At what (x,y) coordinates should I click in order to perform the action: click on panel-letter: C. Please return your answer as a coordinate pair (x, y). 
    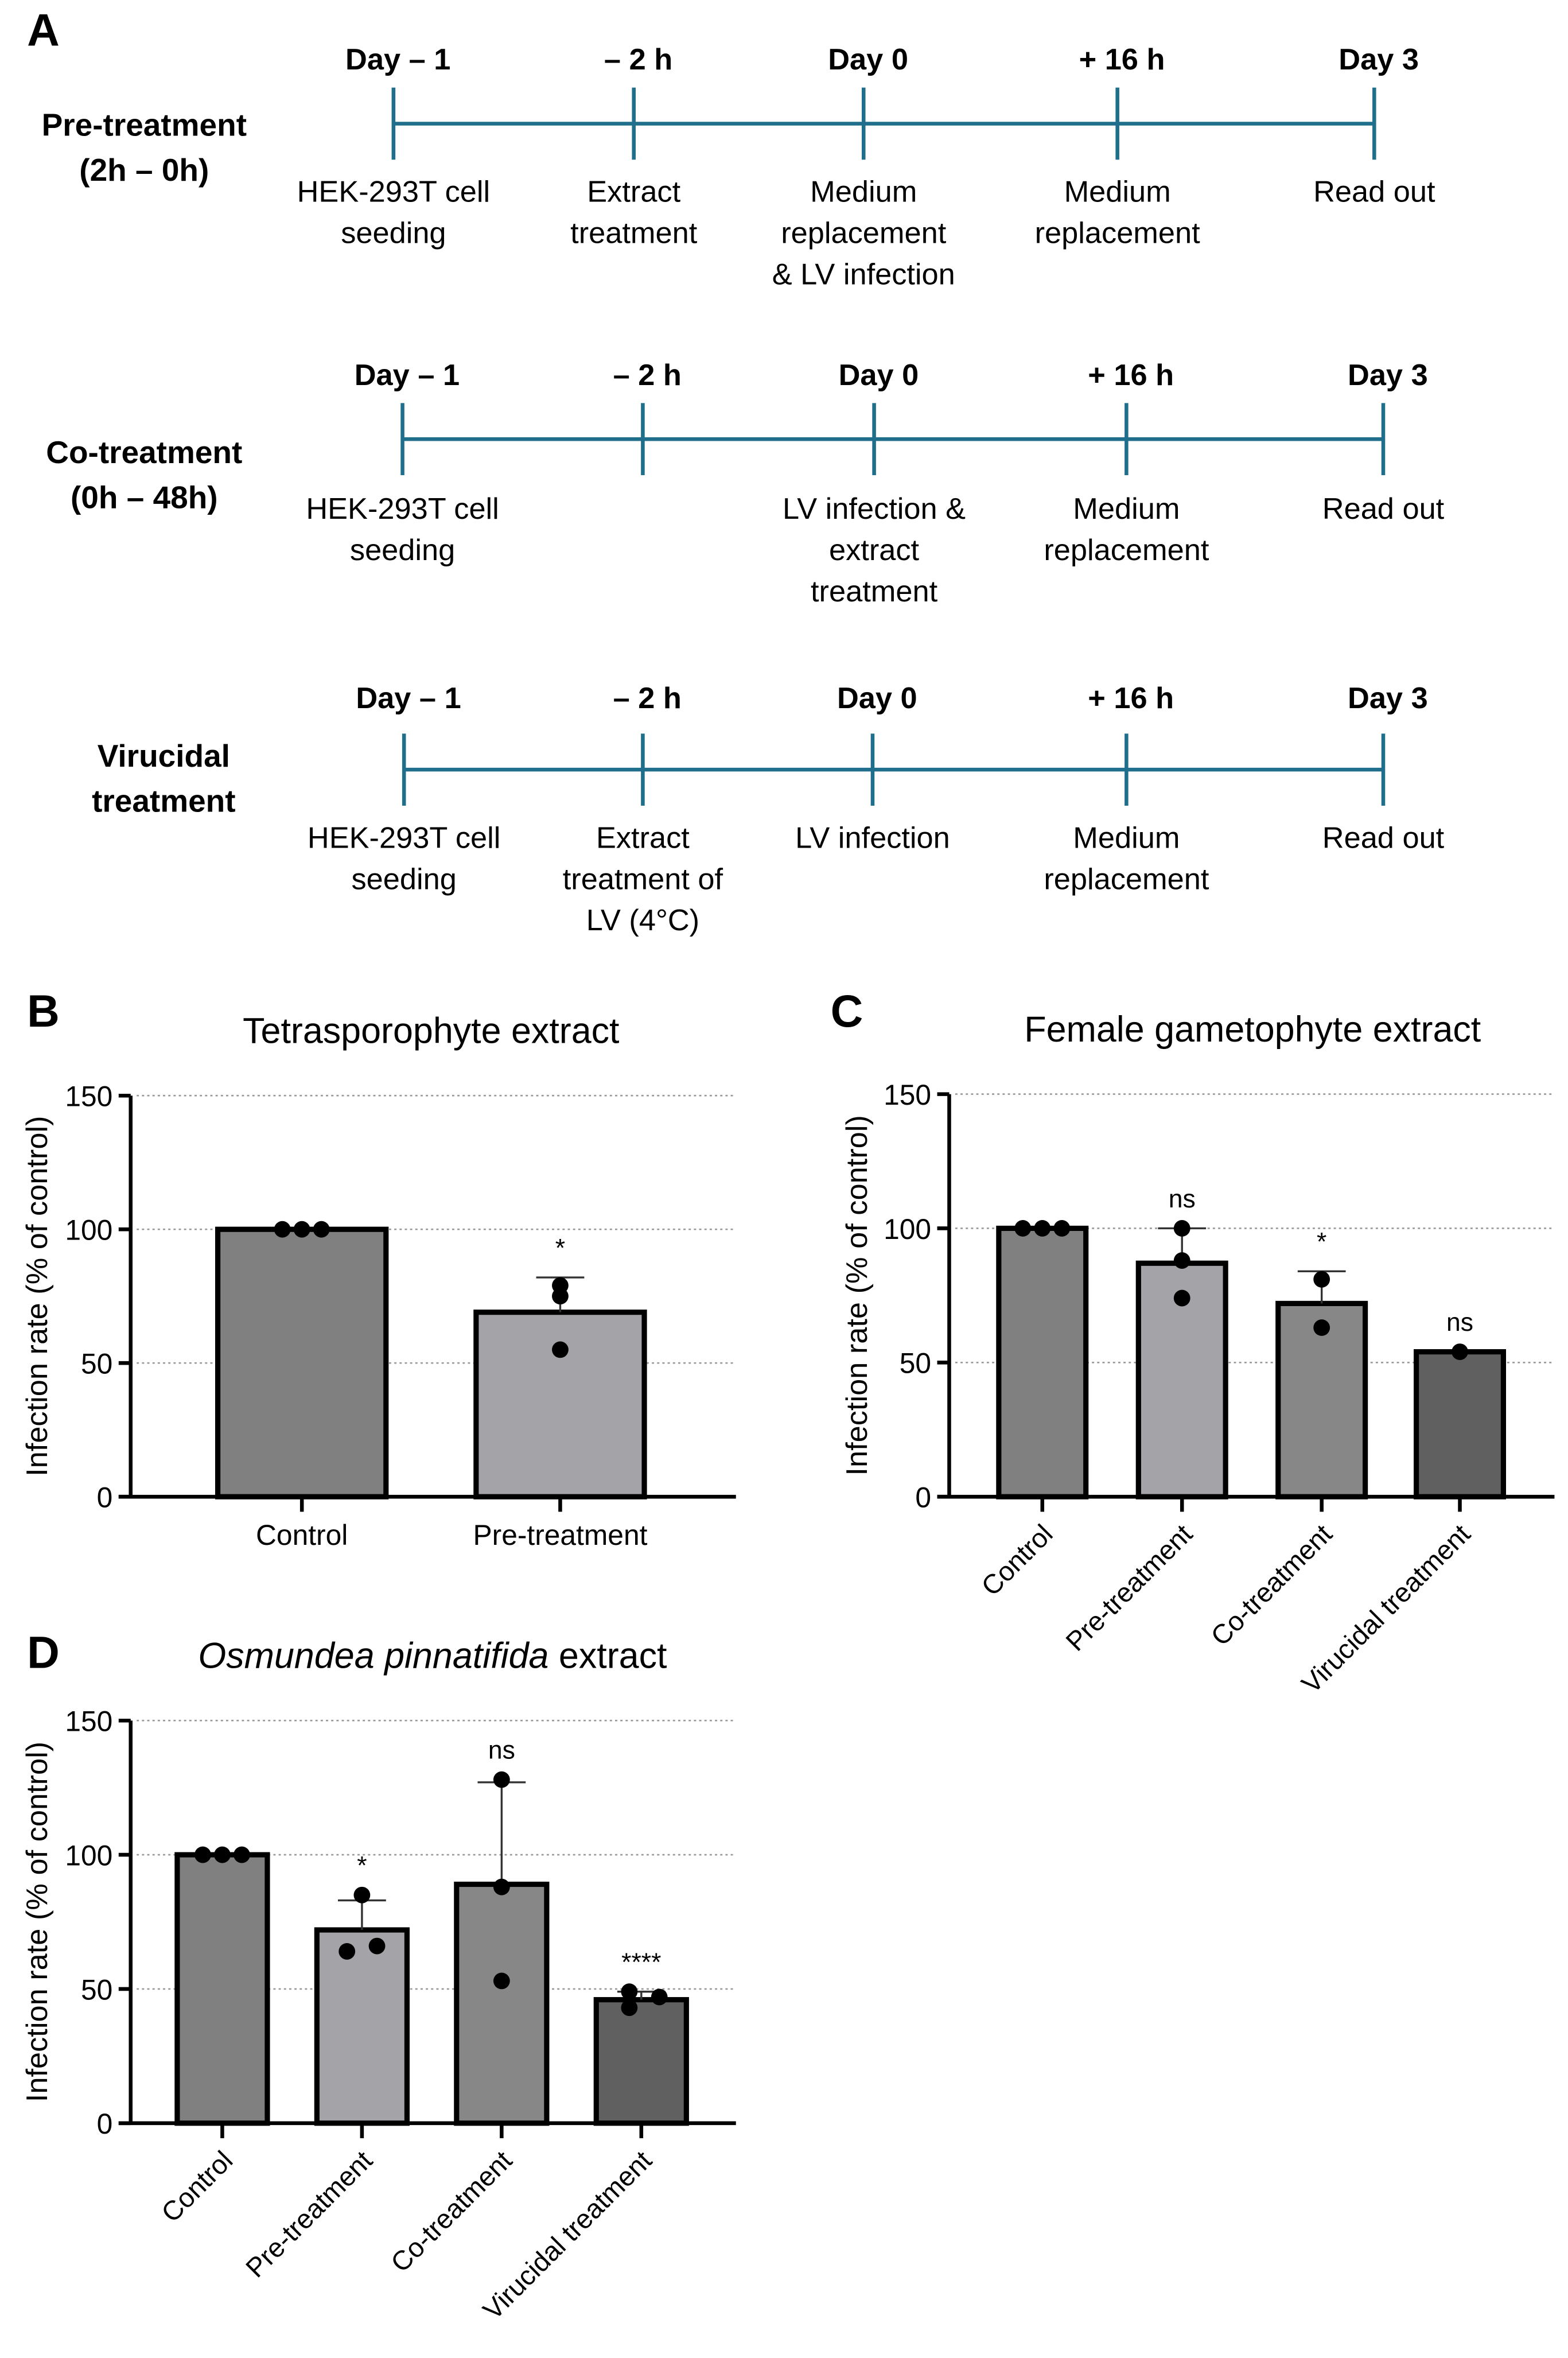
    Looking at the image, I should click on (847, 1011).